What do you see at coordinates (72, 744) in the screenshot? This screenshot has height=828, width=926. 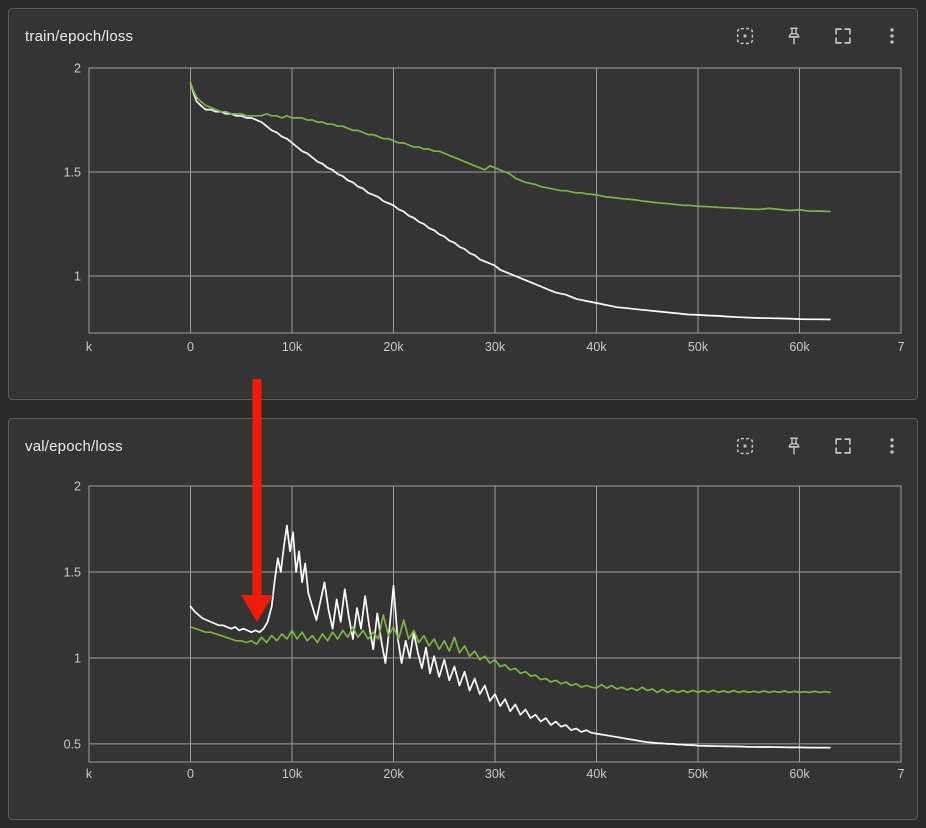 I see `svg-text: 0.5` at bounding box center [72, 744].